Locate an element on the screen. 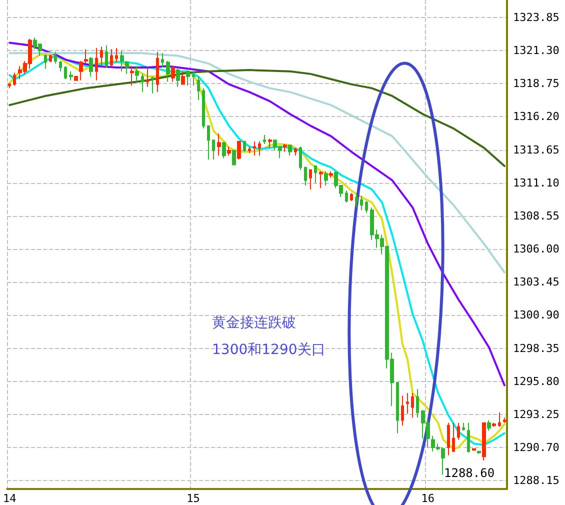 The height and width of the screenshot is (505, 565). annotation: 1300和1290关口 is located at coordinates (269, 350).